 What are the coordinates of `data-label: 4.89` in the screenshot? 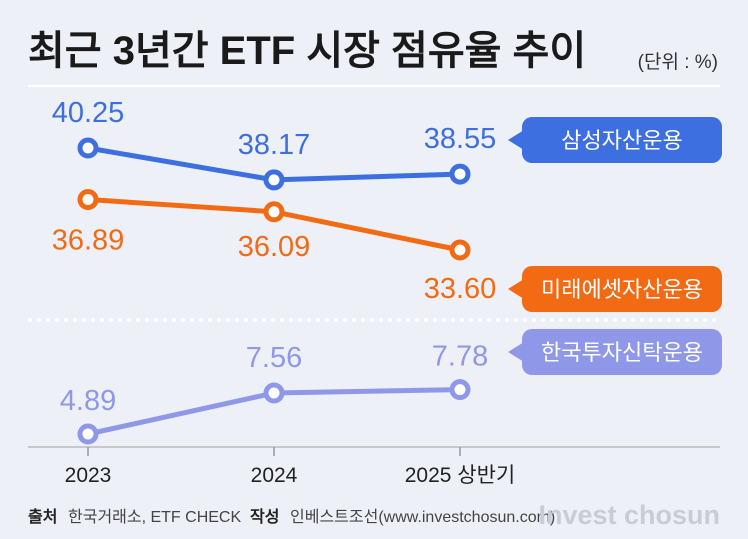 It's located at (88, 401).